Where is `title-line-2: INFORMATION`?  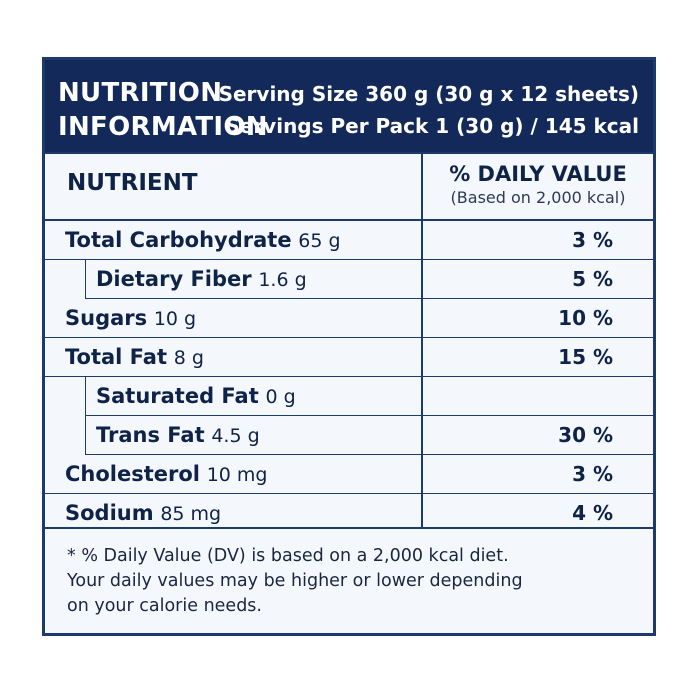
title-line-2: INFORMATION is located at coordinates (163, 127).